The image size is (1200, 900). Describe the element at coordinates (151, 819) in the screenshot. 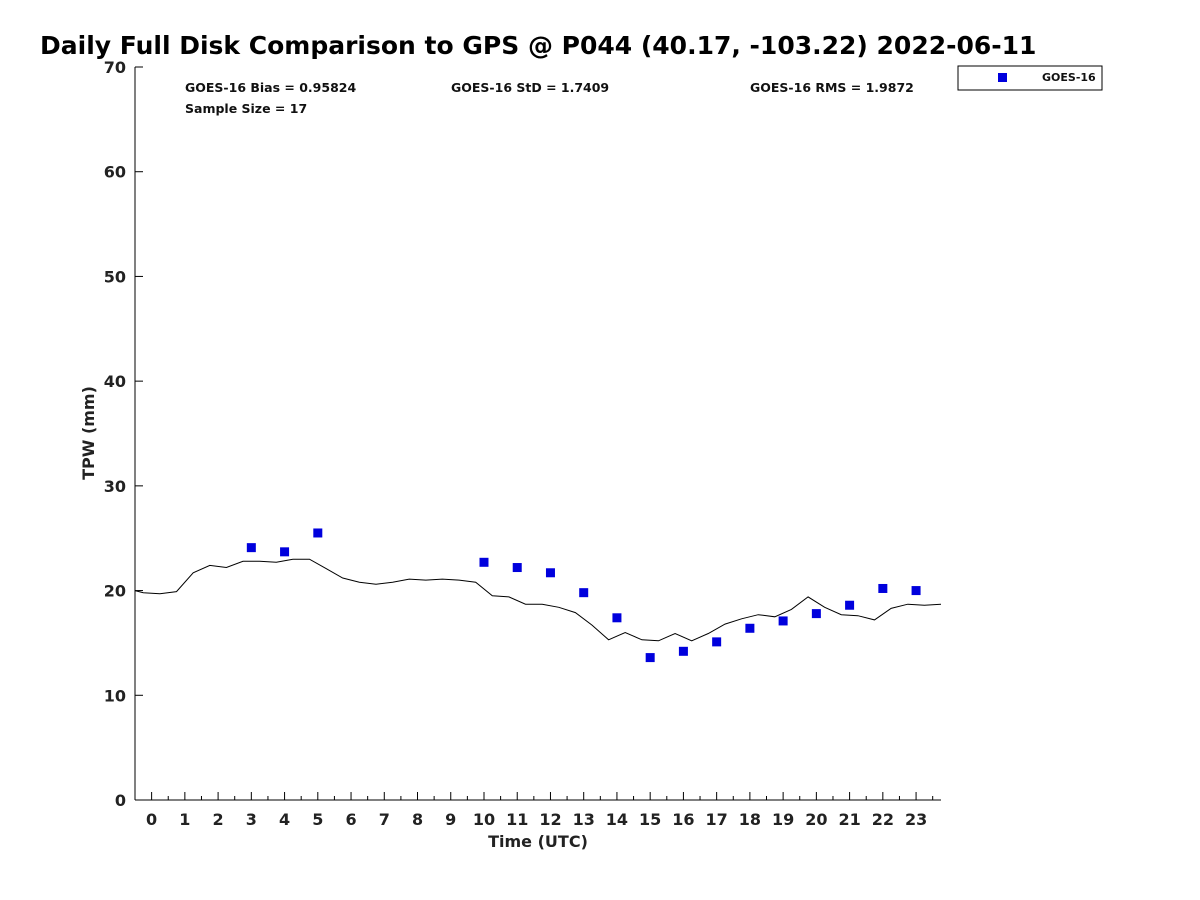

I see `x-tick-label: 0` at that location.